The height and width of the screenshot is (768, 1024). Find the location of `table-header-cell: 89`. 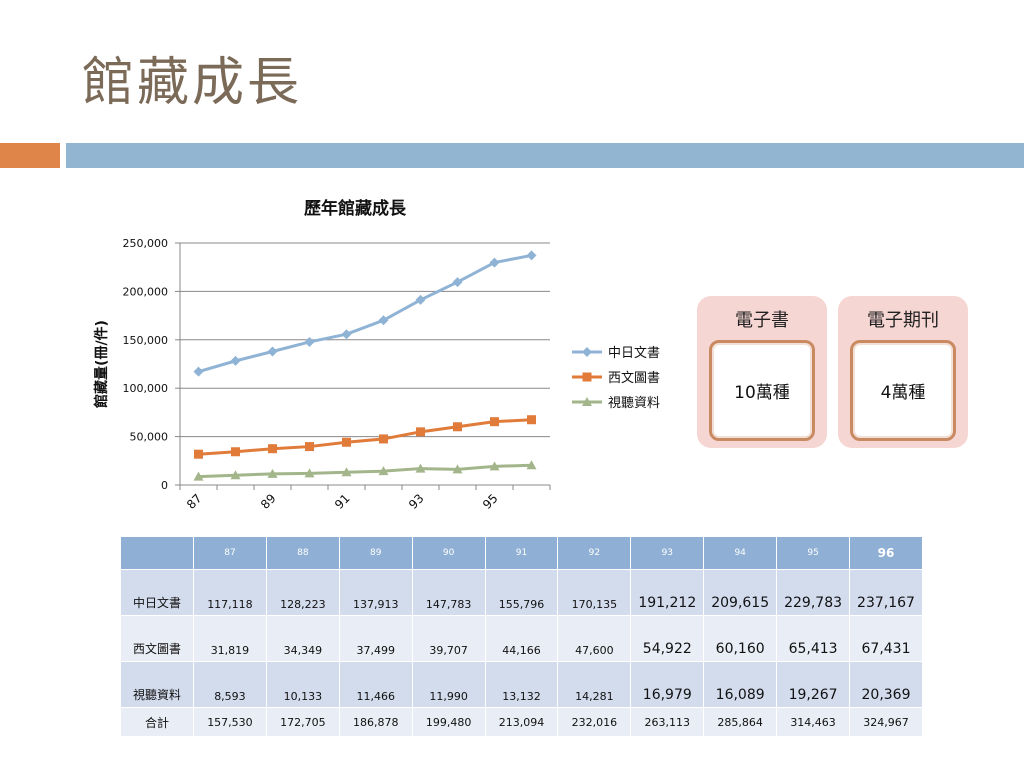

table-header-cell: 89 is located at coordinates (375, 553).